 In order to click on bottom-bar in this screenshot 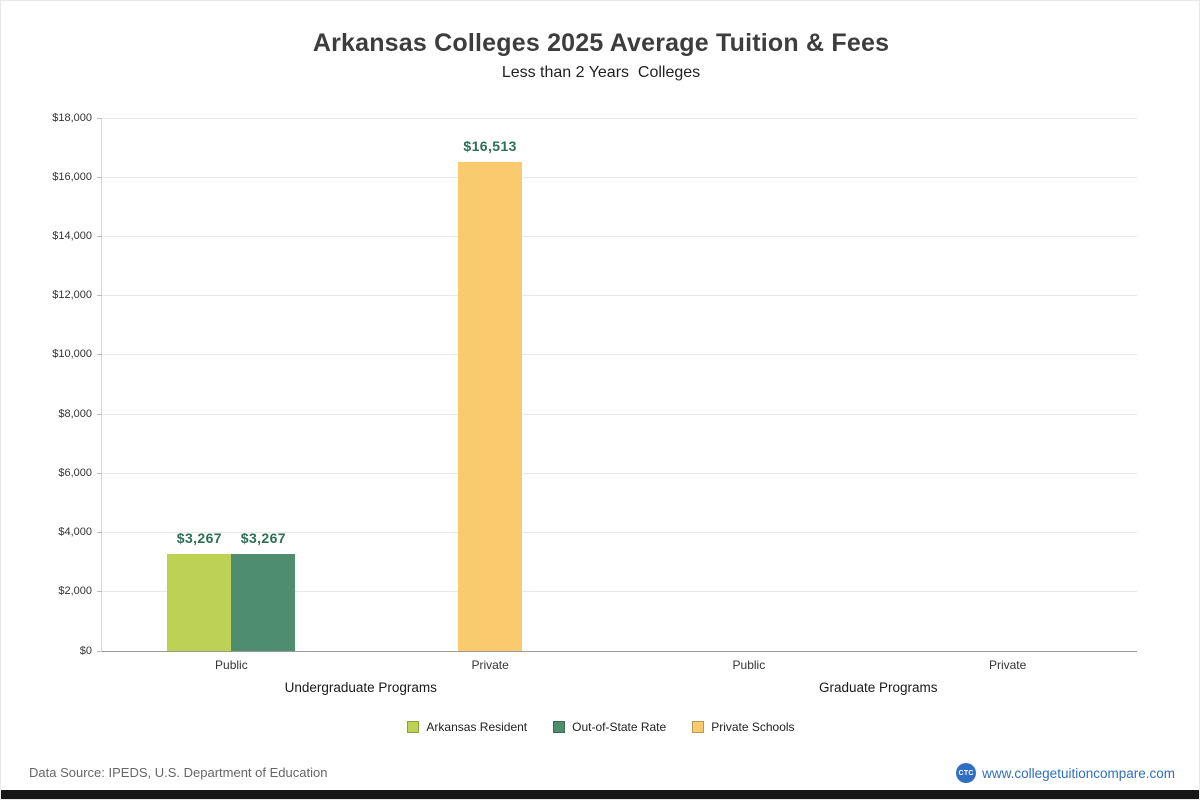, I will do `click(600, 794)`.